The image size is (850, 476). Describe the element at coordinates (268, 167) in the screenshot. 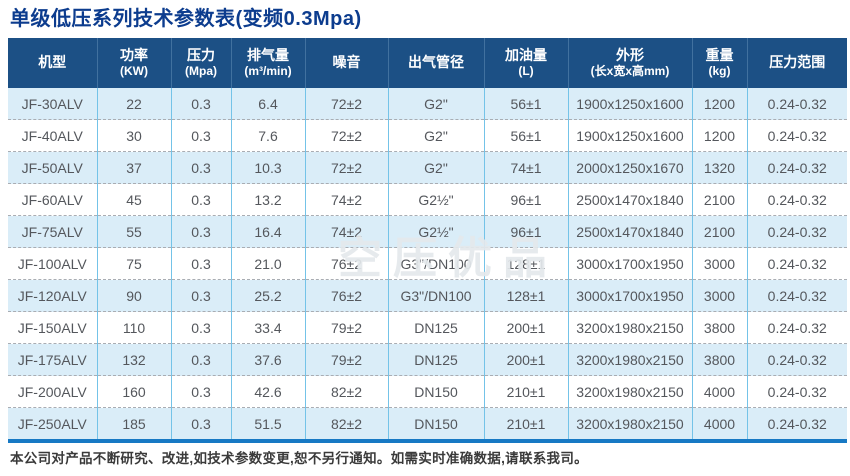

I see `cell-displacement: 10.3` at that location.